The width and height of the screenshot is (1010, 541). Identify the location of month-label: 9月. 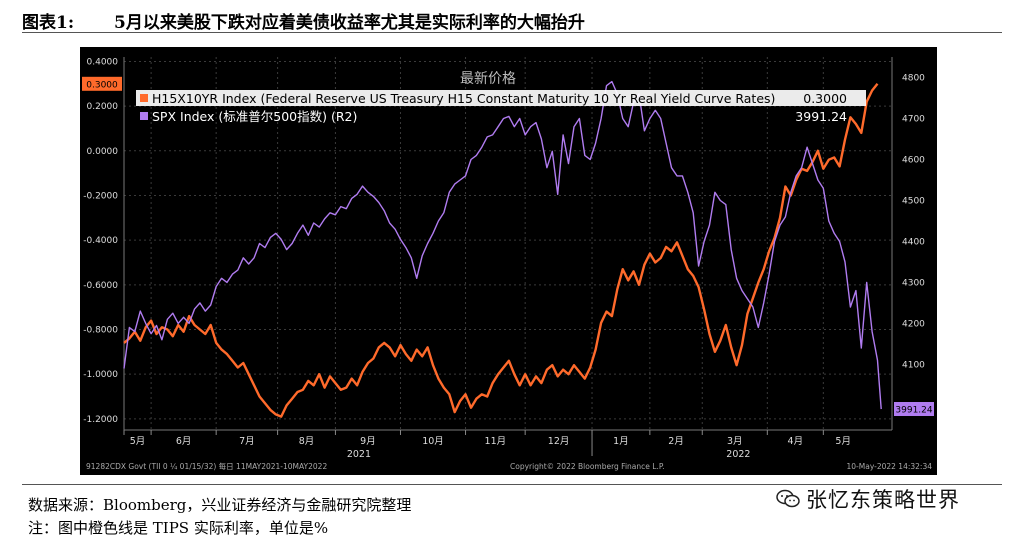
(368, 441).